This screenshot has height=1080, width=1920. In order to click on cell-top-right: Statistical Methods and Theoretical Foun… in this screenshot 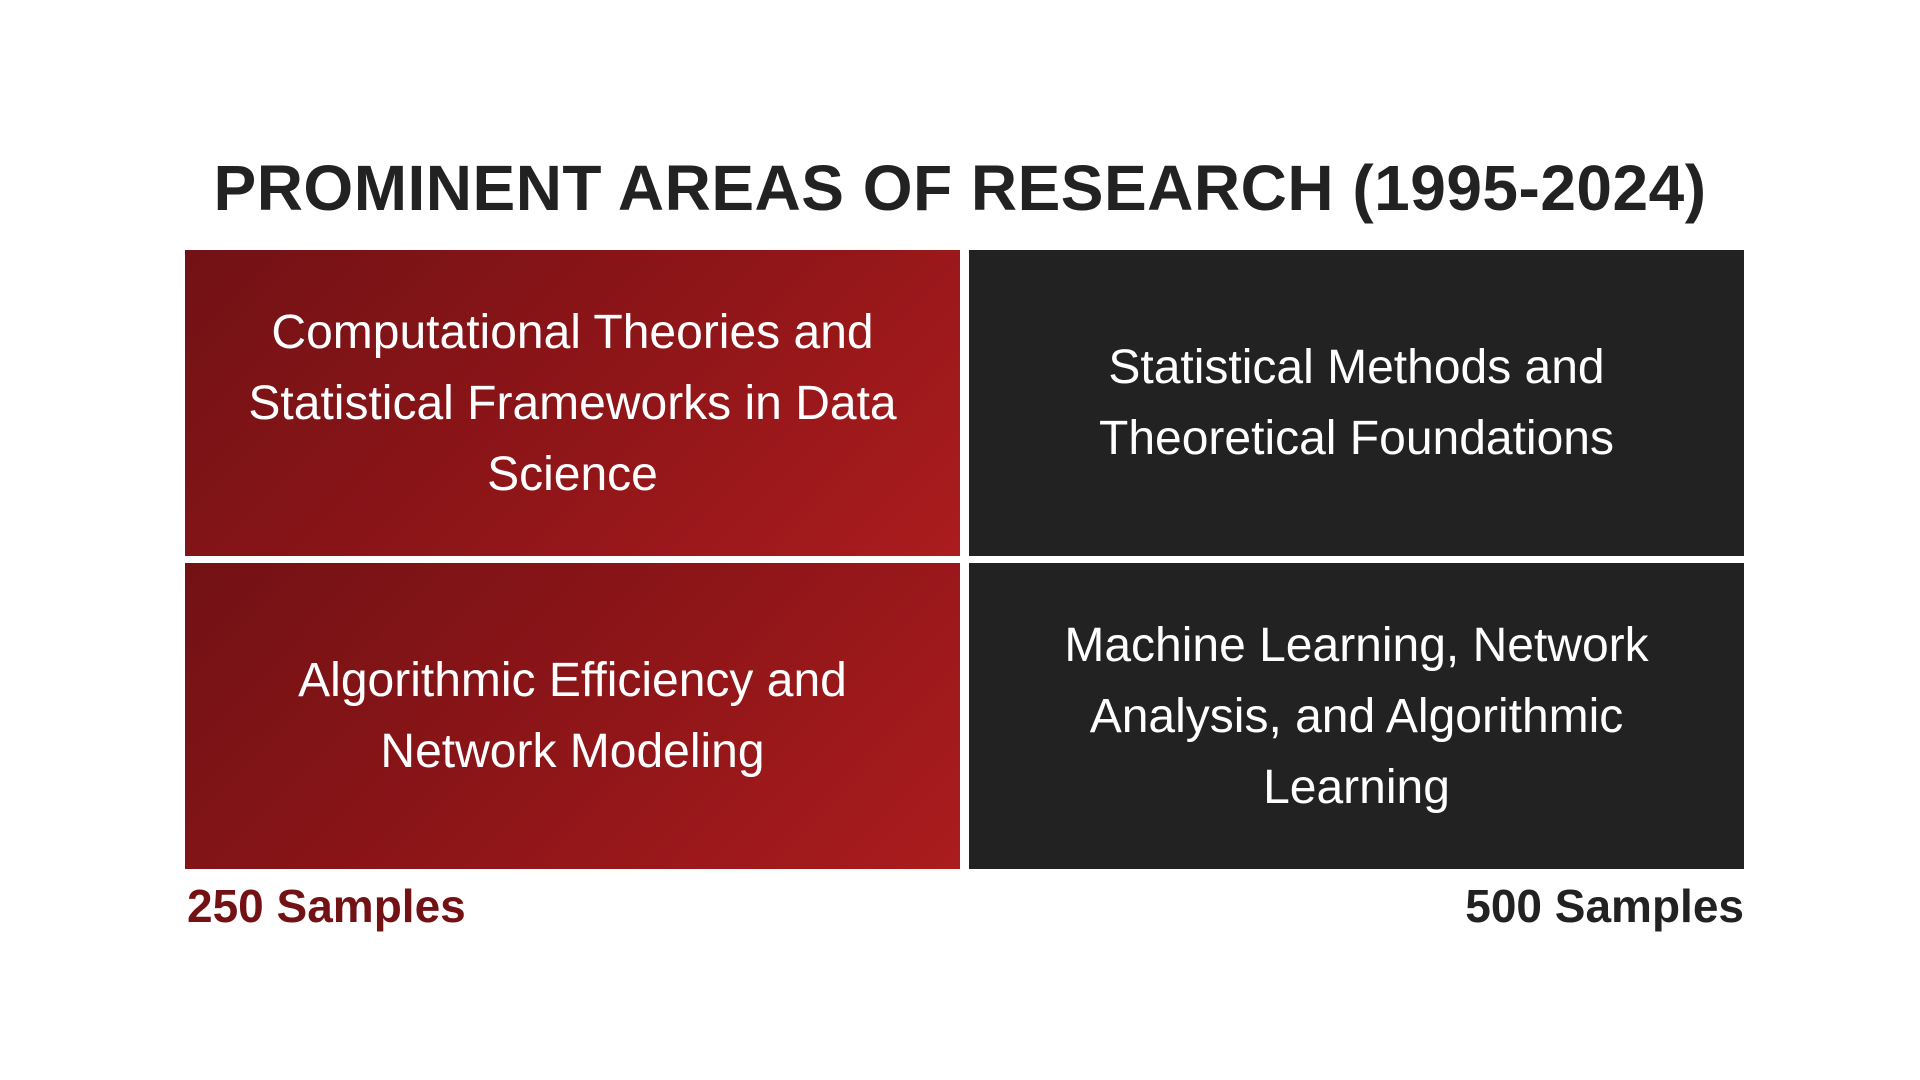, I will do `click(1356, 403)`.